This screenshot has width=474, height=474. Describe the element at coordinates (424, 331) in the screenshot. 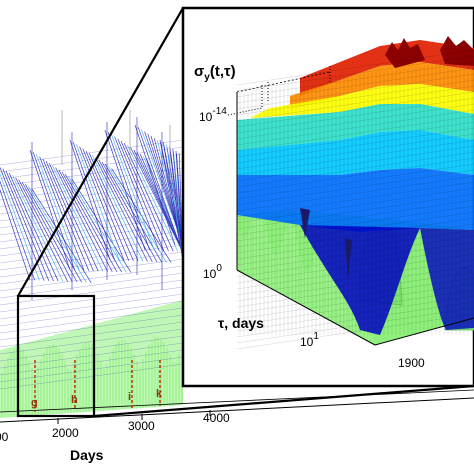

I see `inset-t-axis` at that location.